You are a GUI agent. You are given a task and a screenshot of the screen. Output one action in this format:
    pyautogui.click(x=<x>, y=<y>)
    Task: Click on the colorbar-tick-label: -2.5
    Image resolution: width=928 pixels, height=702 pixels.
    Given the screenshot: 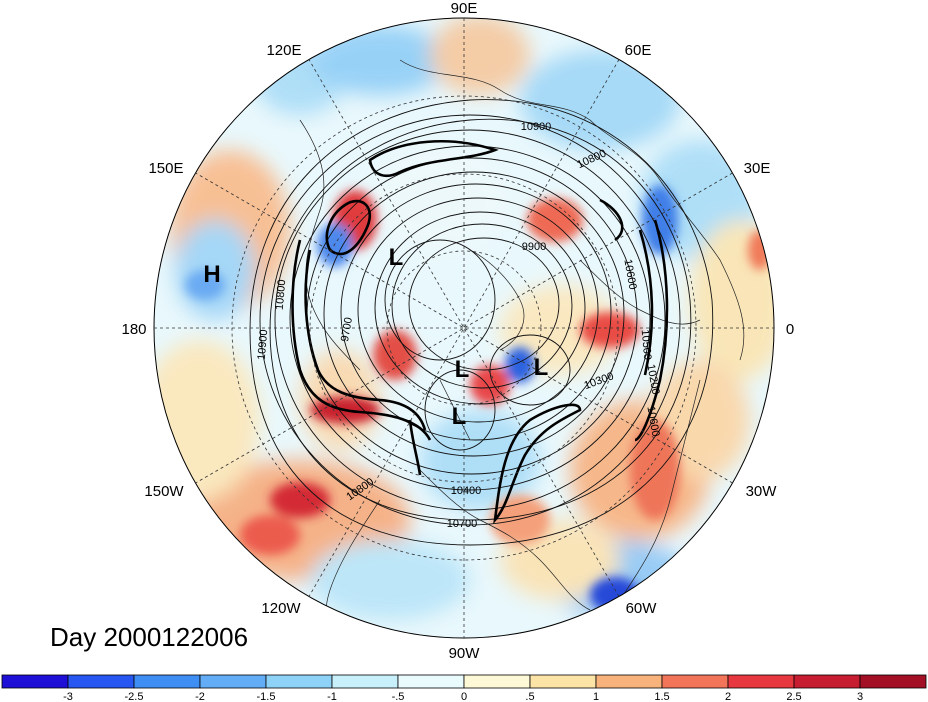 What is the action you would take?
    pyautogui.click(x=134, y=696)
    